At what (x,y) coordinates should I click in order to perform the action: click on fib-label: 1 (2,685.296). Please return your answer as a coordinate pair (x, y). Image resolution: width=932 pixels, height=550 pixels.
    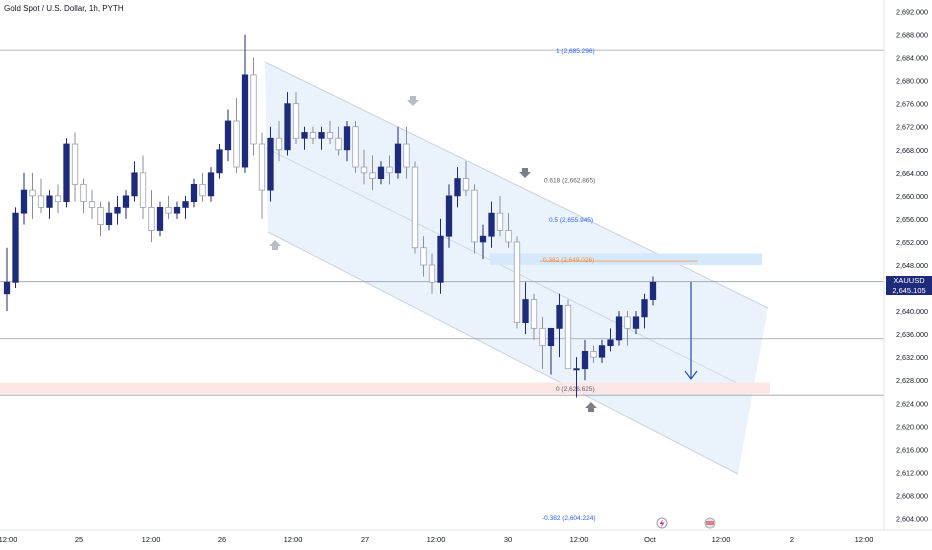
    Looking at the image, I should click on (575, 51).